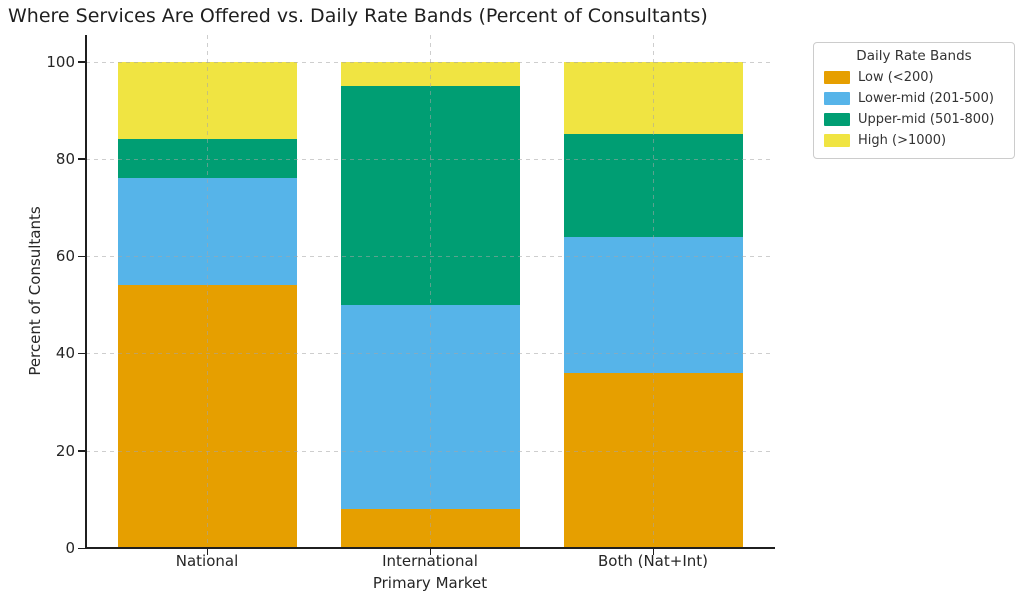 The height and width of the screenshot is (604, 1024). What do you see at coordinates (65, 353) in the screenshot?
I see `y-tick-label: 40` at bounding box center [65, 353].